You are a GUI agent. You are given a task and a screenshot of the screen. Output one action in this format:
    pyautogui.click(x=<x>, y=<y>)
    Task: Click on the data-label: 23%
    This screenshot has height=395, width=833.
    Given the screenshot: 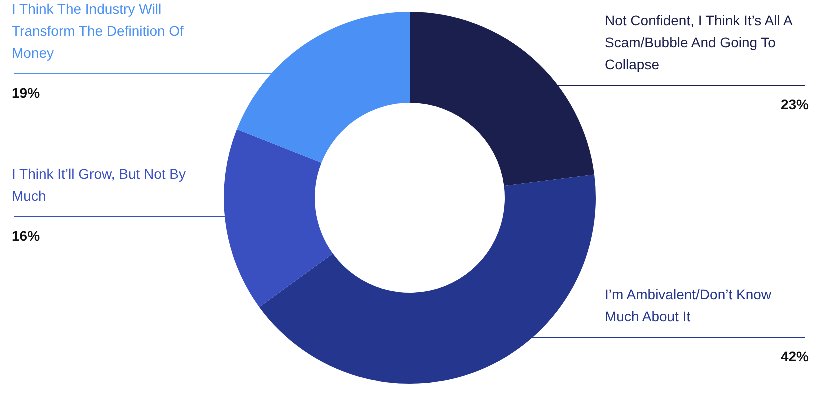 What is the action you would take?
    pyautogui.click(x=795, y=104)
    